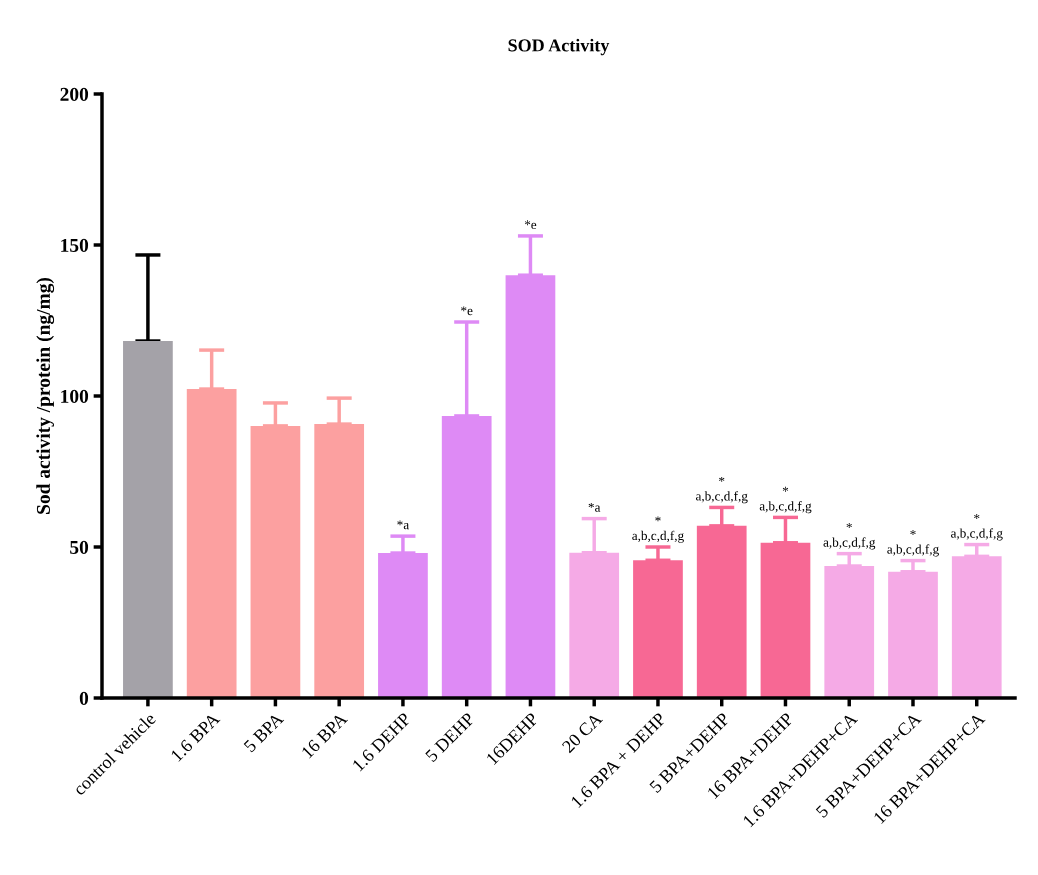 The image size is (1038, 875). I want to click on y-tick-label: 150, so click(75, 245).